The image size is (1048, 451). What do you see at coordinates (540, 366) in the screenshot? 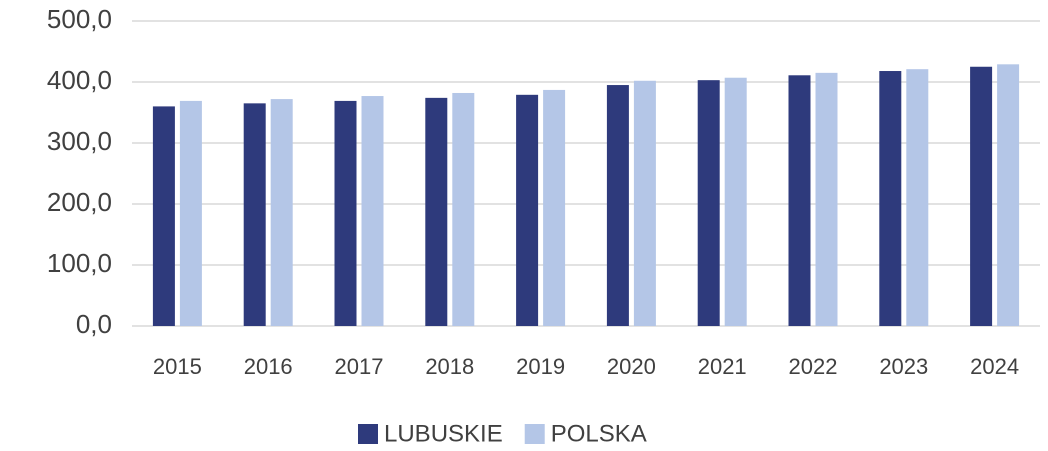
I see `x-tick-label: 2019` at bounding box center [540, 366].